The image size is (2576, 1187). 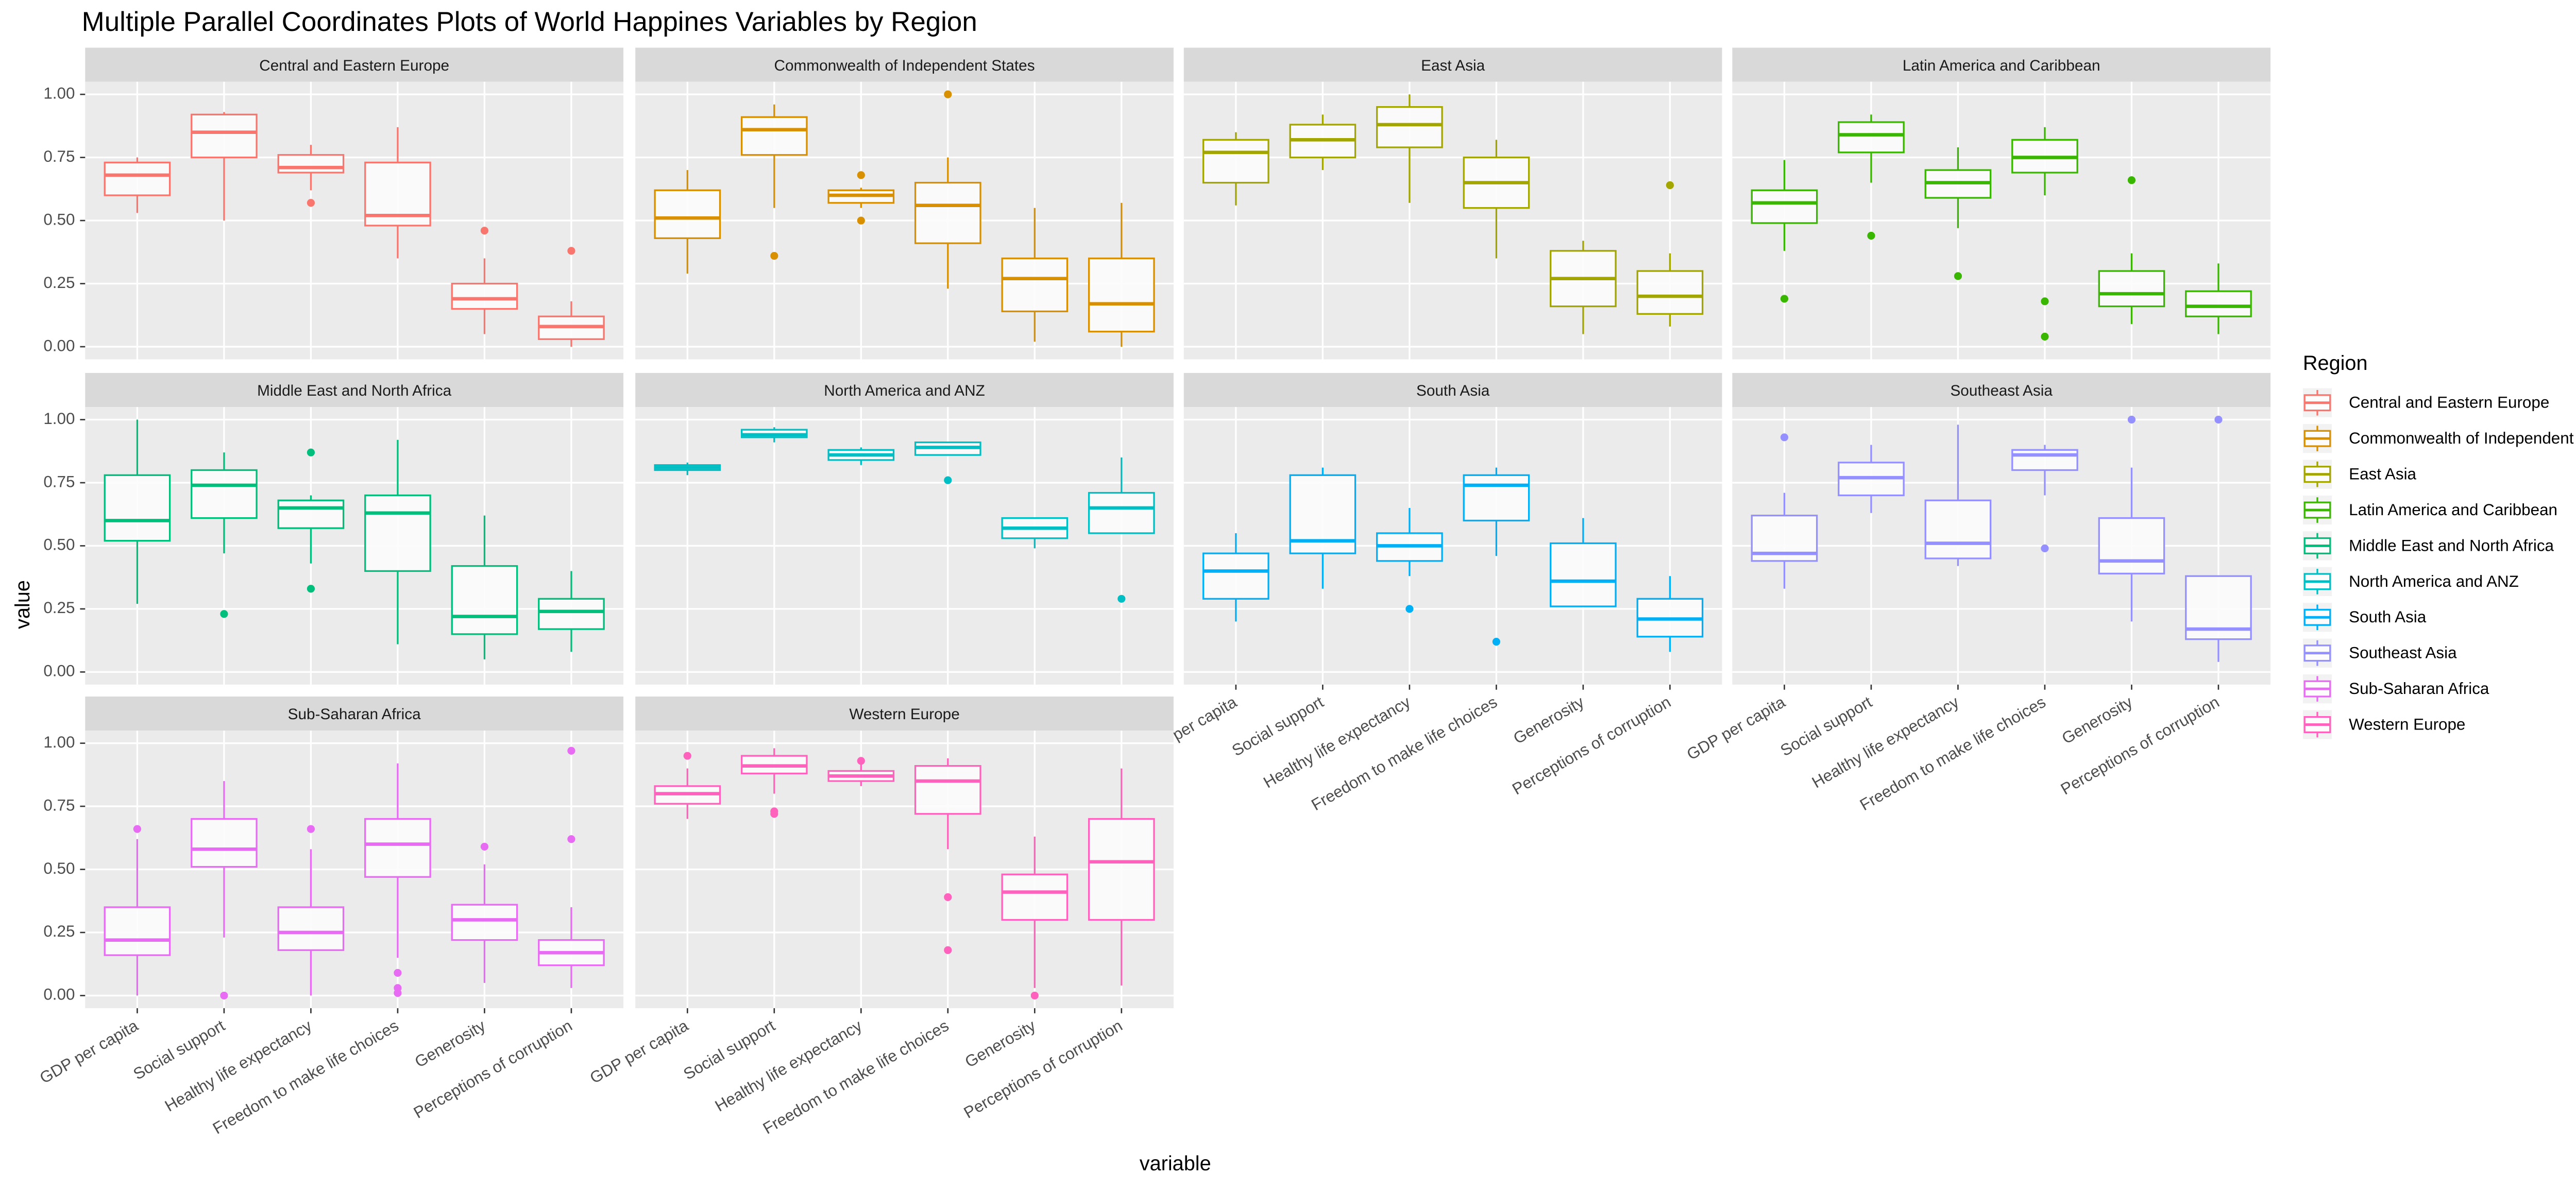 I want to click on strip-label: Central and Eastern Europe, so click(x=354, y=65).